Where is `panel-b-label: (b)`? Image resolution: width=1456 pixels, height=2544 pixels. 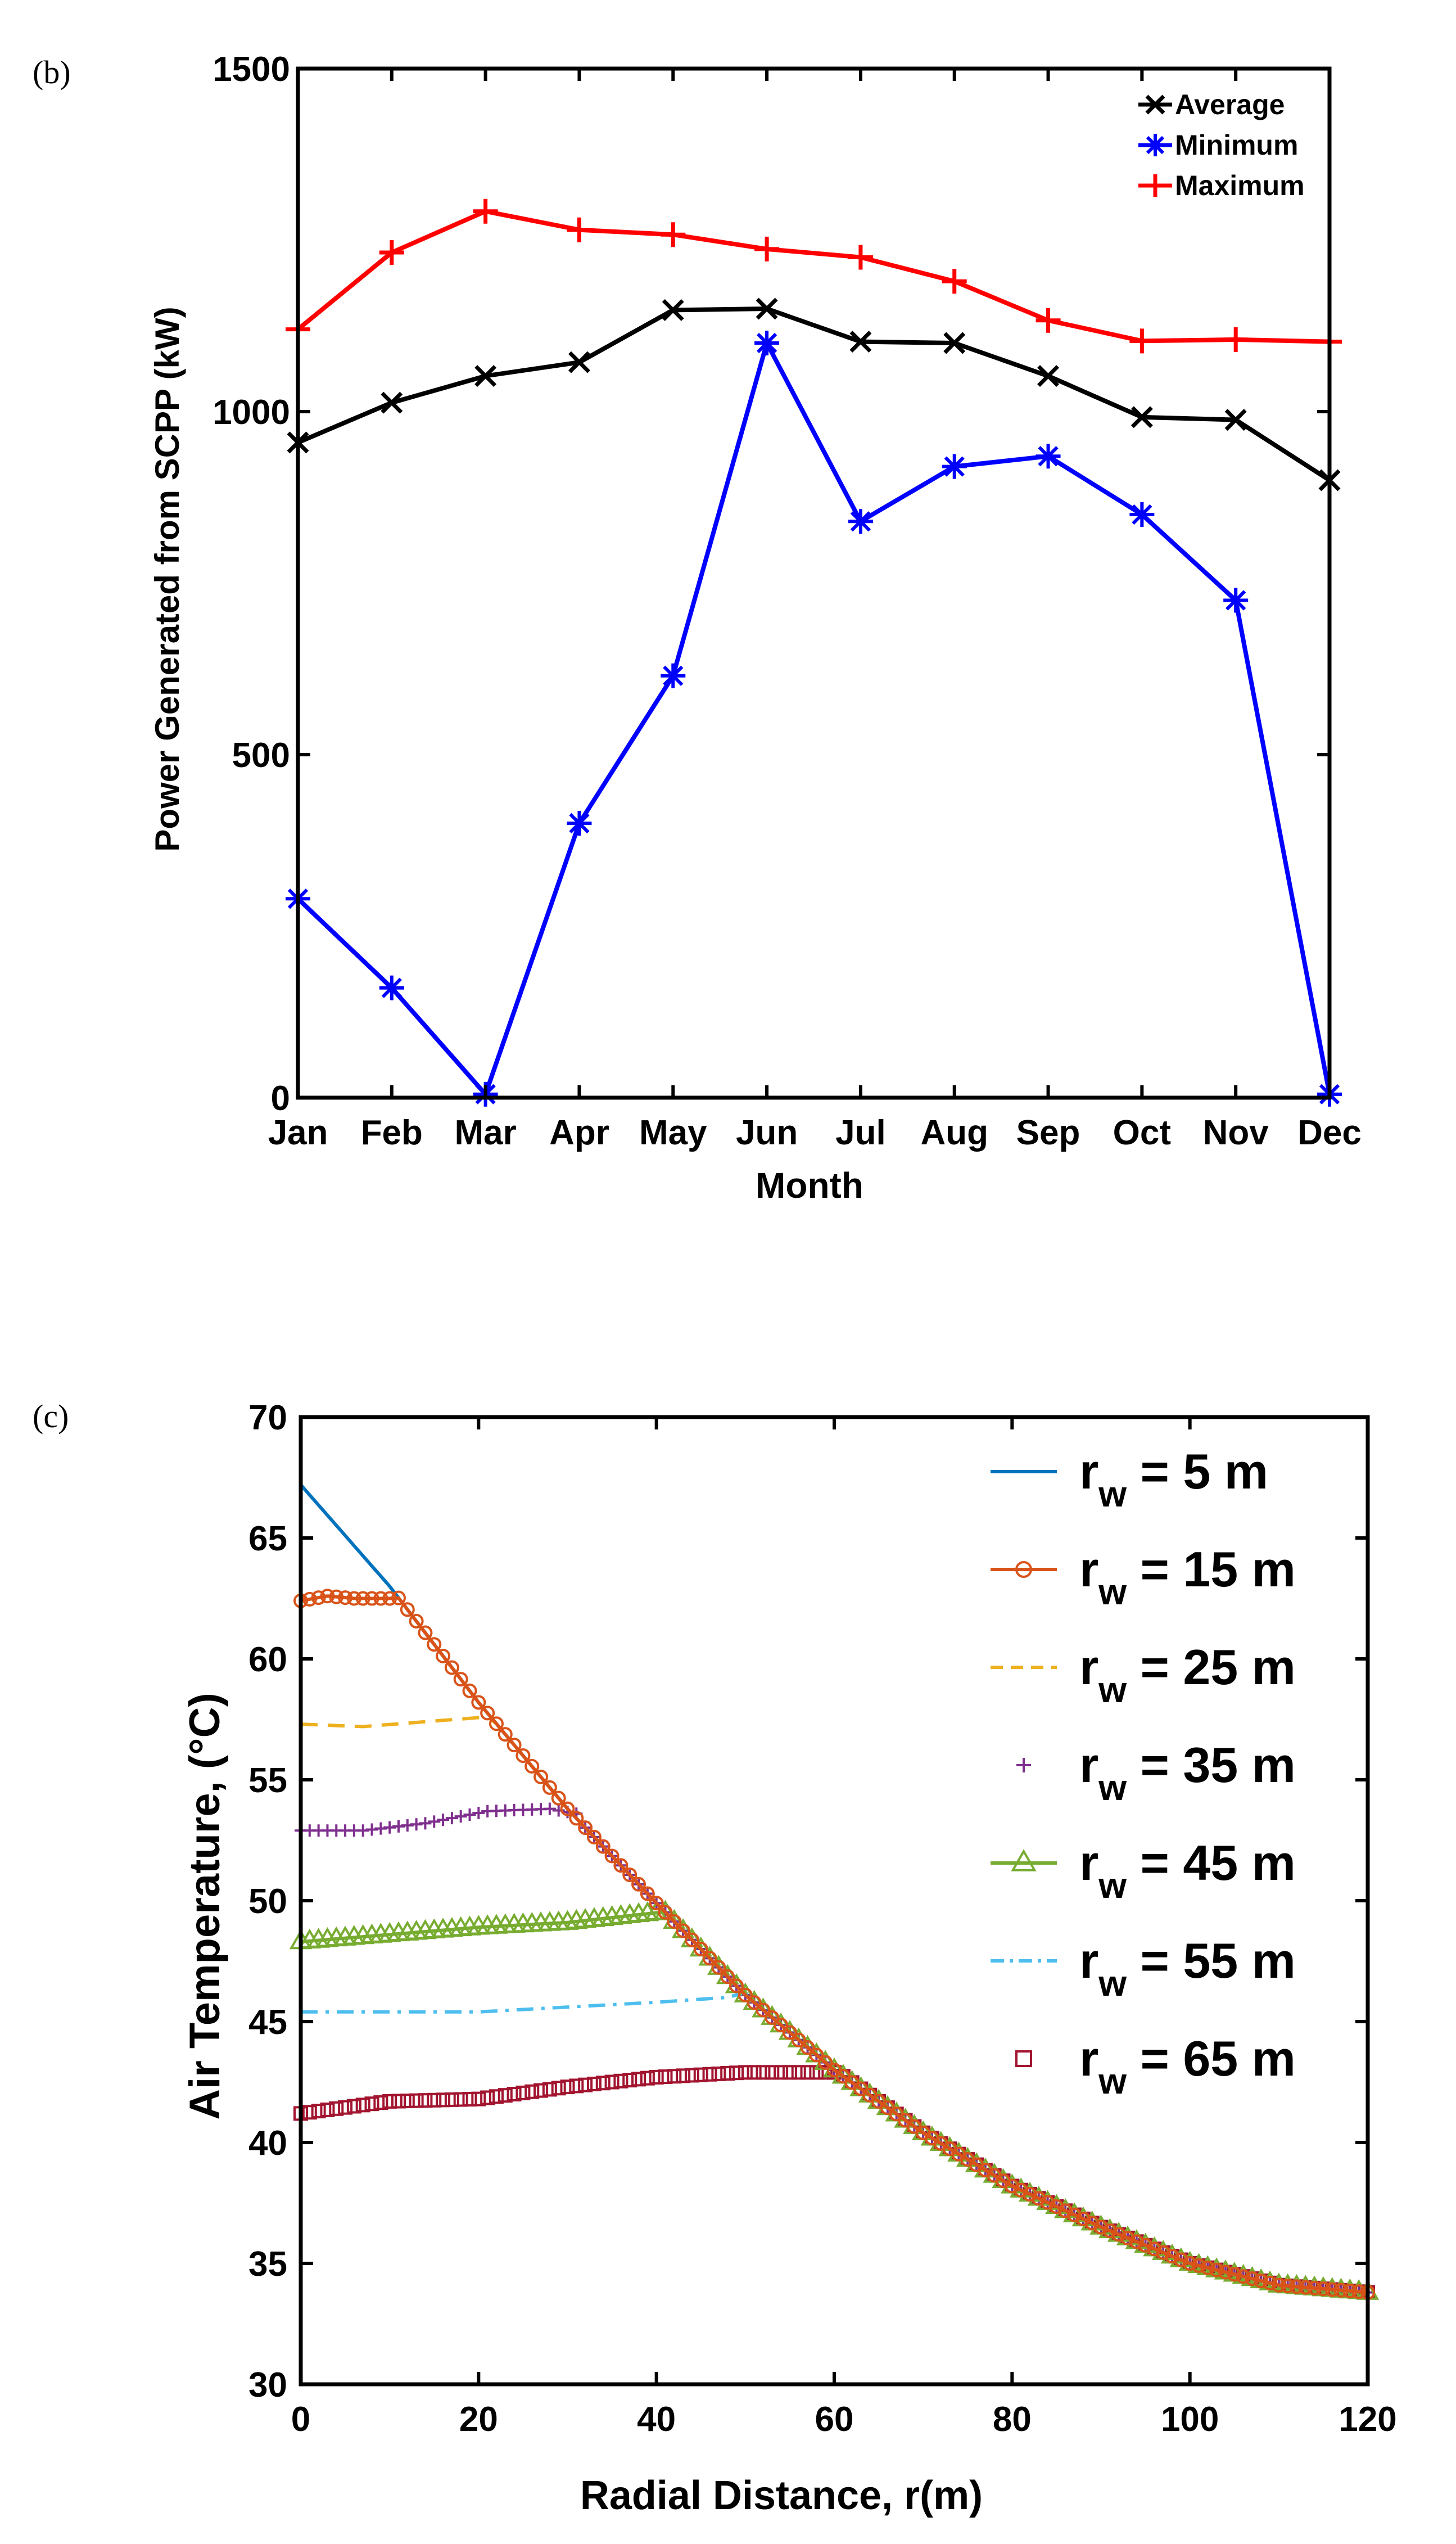 panel-b-label: (b) is located at coordinates (52, 72).